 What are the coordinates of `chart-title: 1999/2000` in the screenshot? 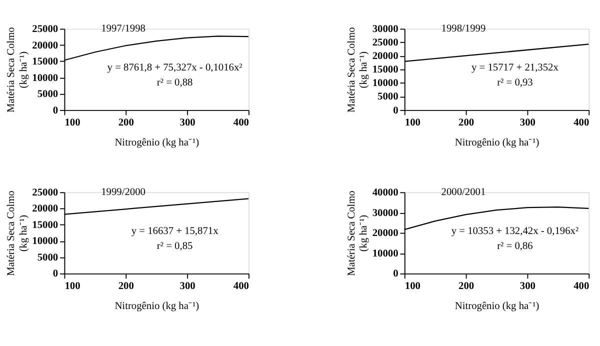 It's located at (123, 192).